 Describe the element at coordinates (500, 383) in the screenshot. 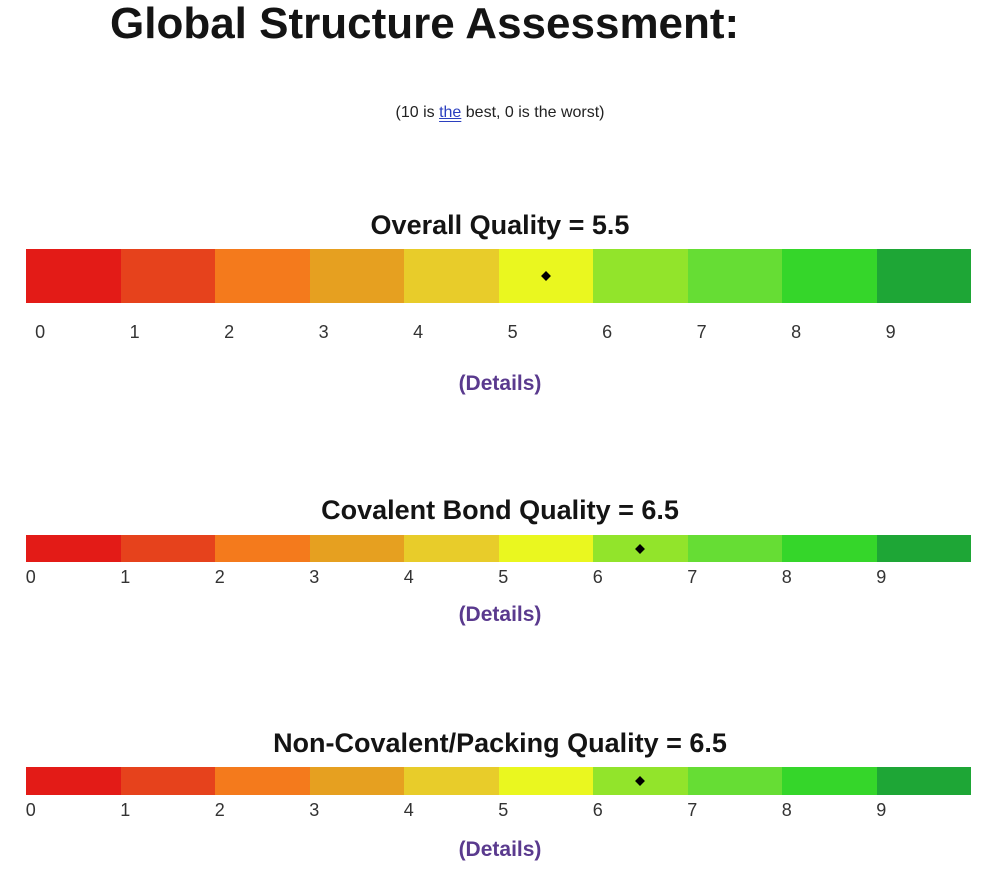

I see `overall-details-link: (Details)` at that location.